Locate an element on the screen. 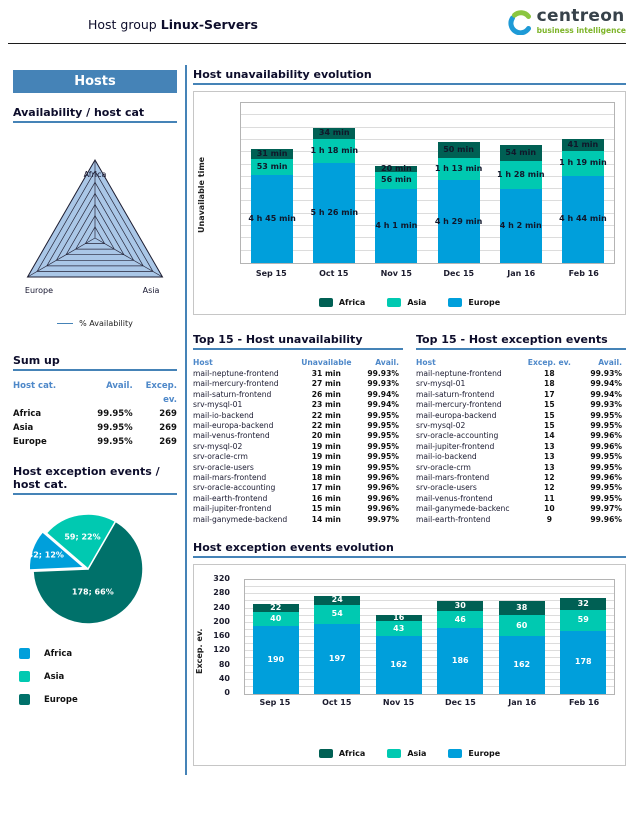  centreon-icon is located at coordinates (519, 22).